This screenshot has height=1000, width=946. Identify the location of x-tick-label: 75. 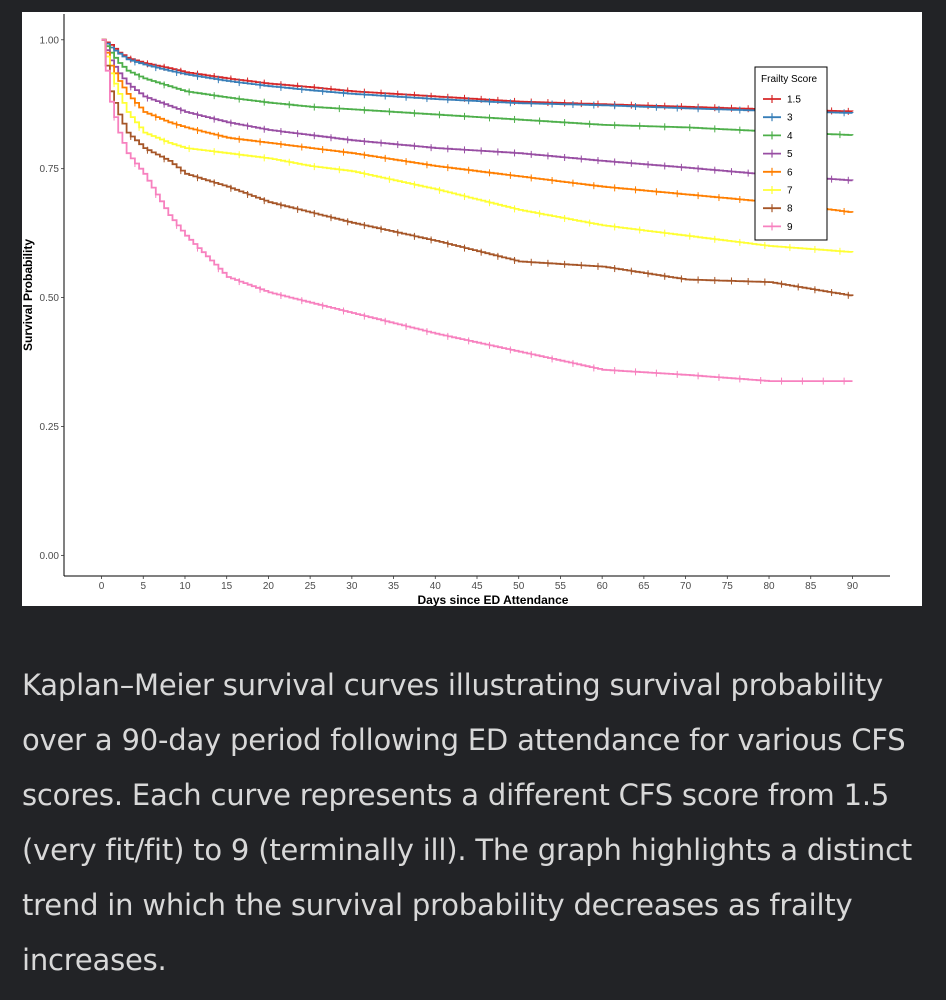
(728, 586).